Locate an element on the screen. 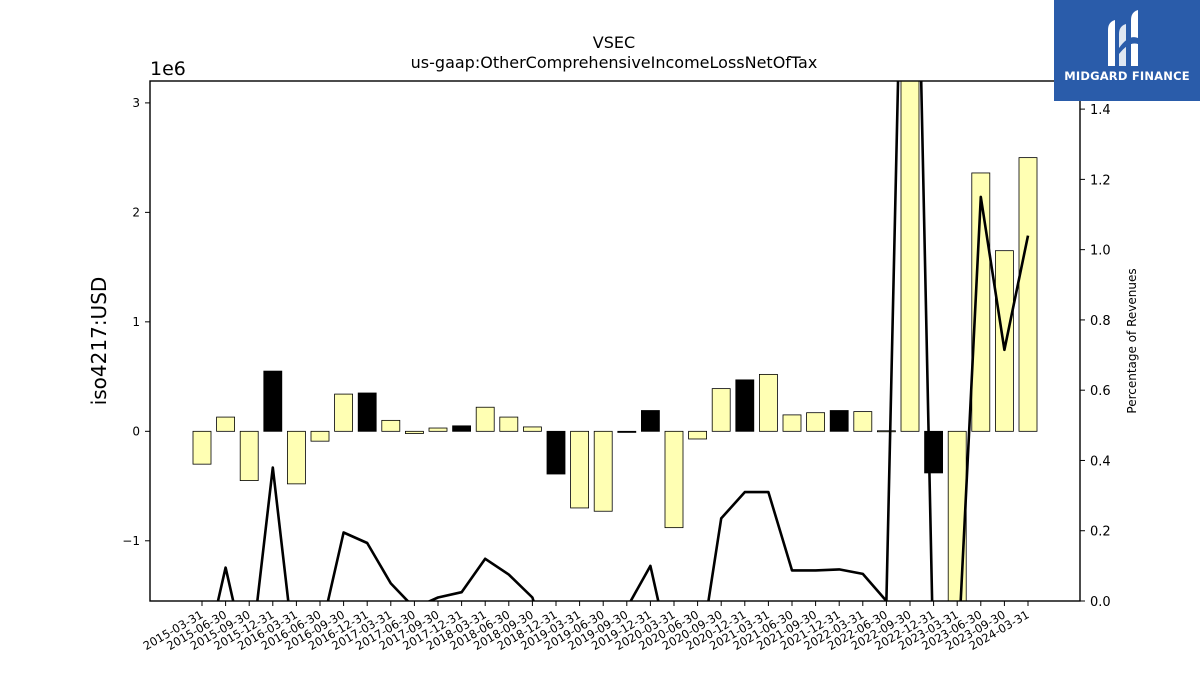 The image size is (1200, 675). y2-tick-label: 0.8 is located at coordinates (1100, 321).